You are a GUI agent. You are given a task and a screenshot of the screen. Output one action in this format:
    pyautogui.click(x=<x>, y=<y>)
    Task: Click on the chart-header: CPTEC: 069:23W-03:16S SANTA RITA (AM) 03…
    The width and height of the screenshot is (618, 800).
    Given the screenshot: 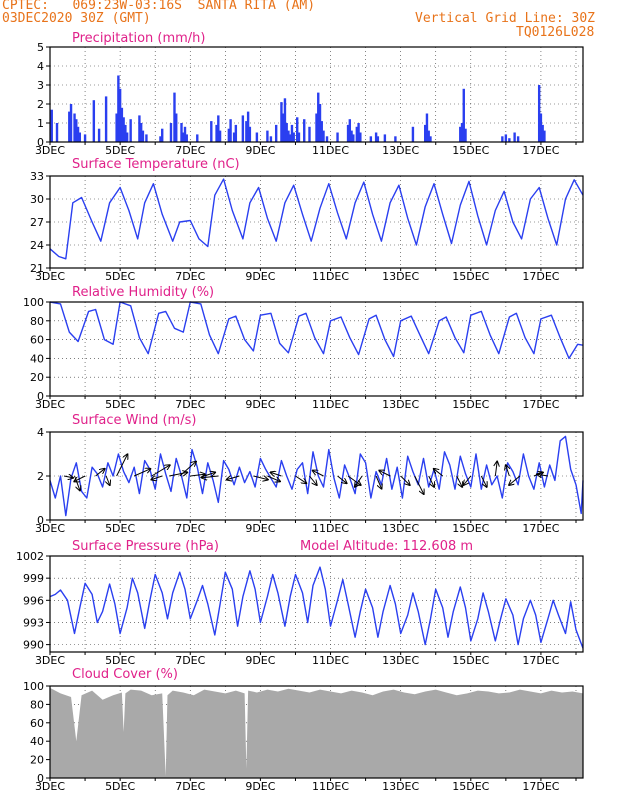 What is the action you would take?
    pyautogui.click(x=309, y=20)
    